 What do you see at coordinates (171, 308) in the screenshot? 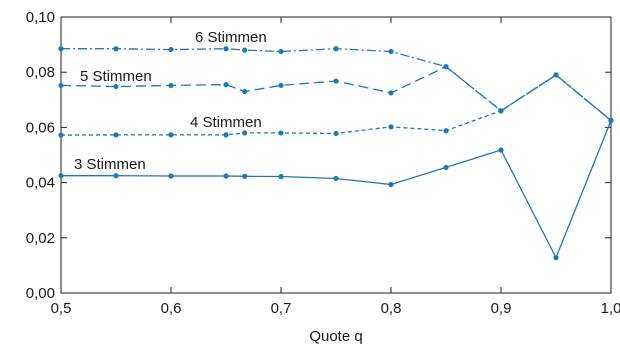
I see `x-tick-label: 0,6` at bounding box center [171, 308].